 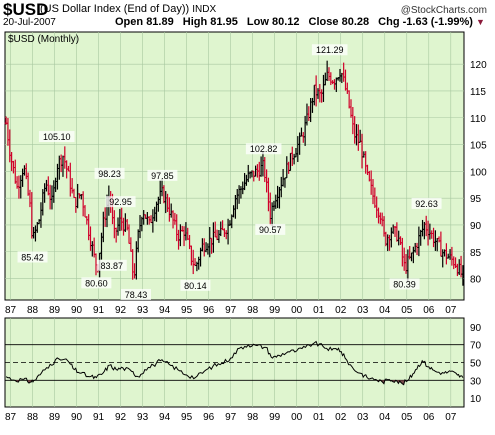 What do you see at coordinates (234, 363) in the screenshot?
I see `rsi-line` at bounding box center [234, 363].